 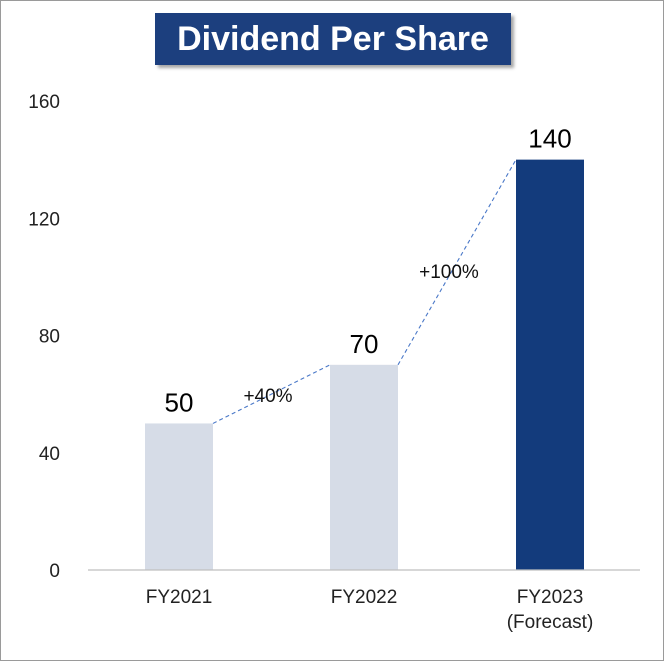 I want to click on x-tick-sublabel: (Forecast), so click(x=550, y=622).